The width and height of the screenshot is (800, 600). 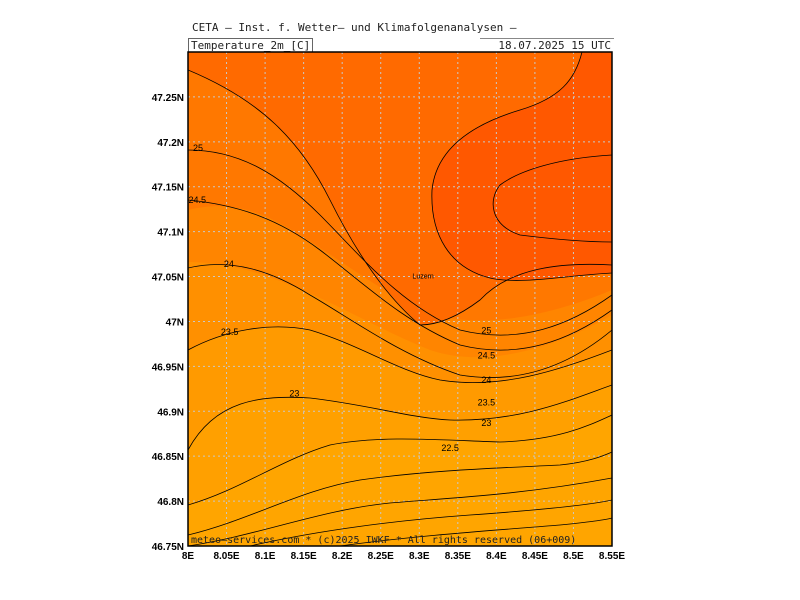 I want to click on lon-tick-label: 8E, so click(x=188, y=556).